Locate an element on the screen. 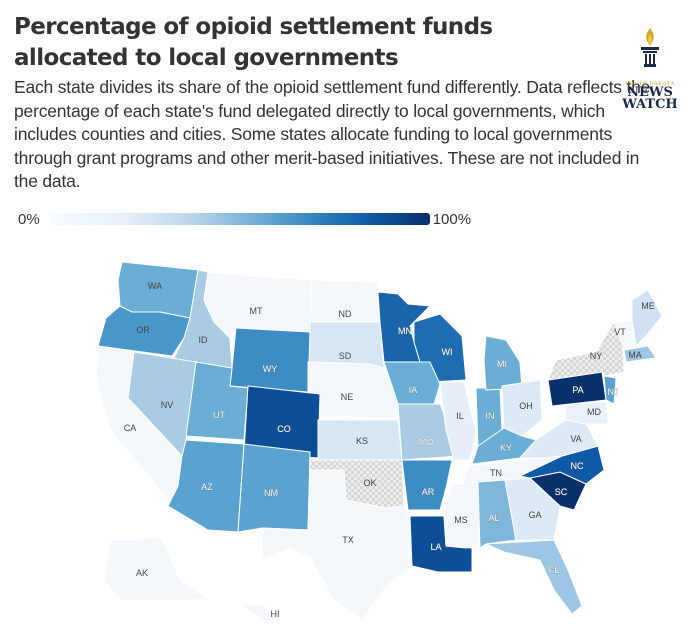  label-WI: WI is located at coordinates (447, 352).